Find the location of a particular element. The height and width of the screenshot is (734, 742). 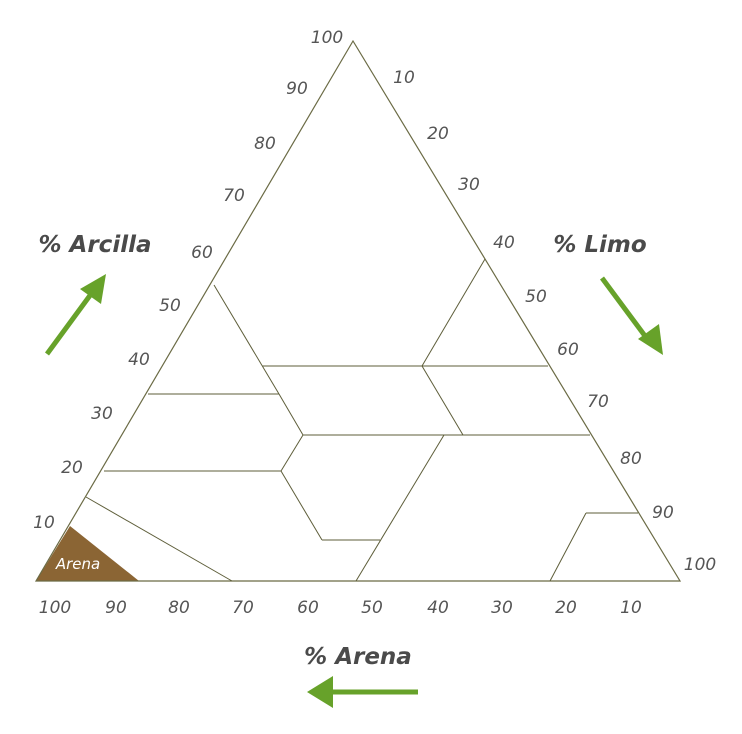

clay-tick-label: 10 is located at coordinates (44, 523).